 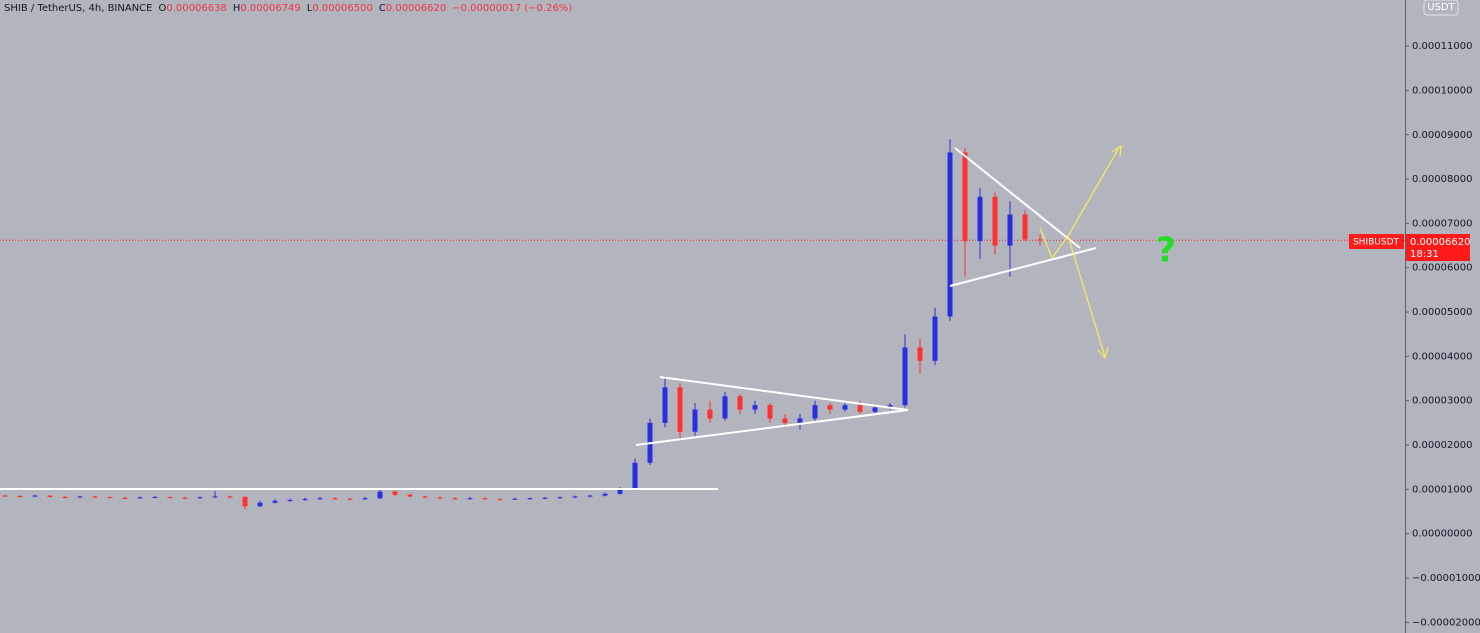 I want to click on countdown: 18:31, so click(x=1424, y=254).